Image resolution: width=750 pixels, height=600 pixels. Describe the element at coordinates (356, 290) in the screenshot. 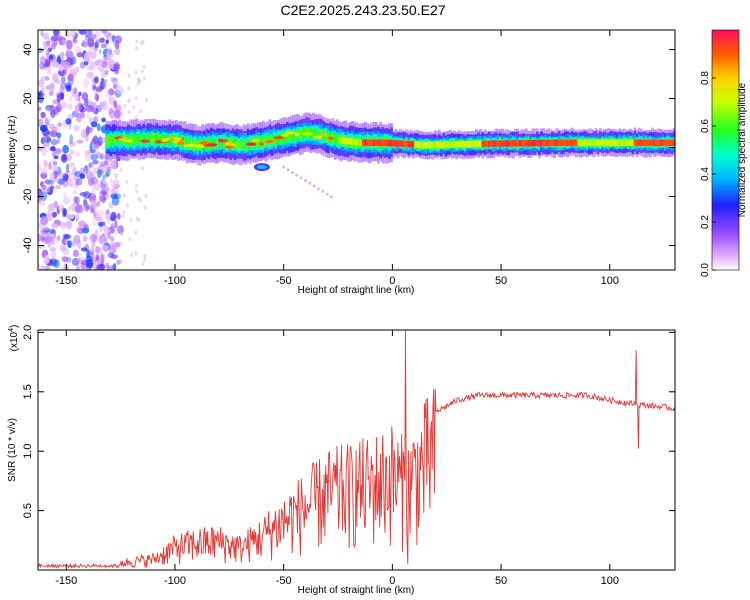

I see `spectrogram-x-label: Height of straight line (km)` at that location.